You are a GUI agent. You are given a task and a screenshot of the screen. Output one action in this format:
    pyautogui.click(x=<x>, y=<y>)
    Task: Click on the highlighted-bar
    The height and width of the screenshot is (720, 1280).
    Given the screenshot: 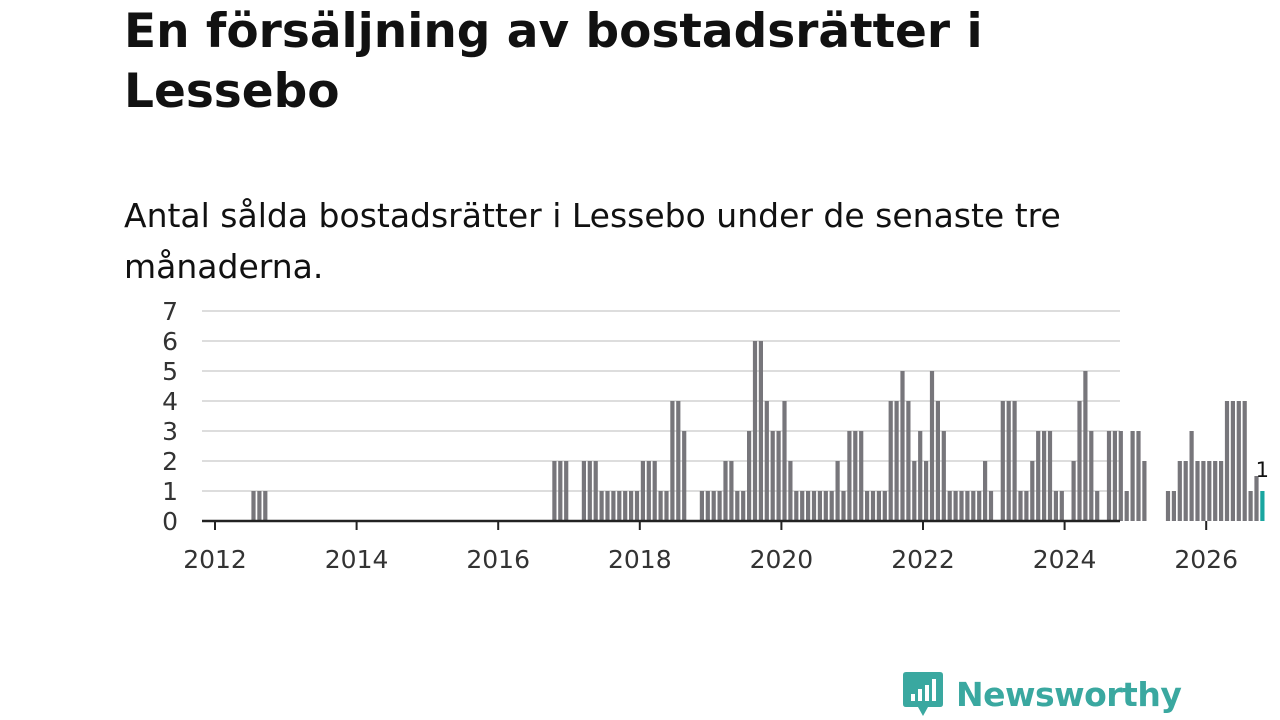 What is the action you would take?
    pyautogui.click(x=1262, y=506)
    